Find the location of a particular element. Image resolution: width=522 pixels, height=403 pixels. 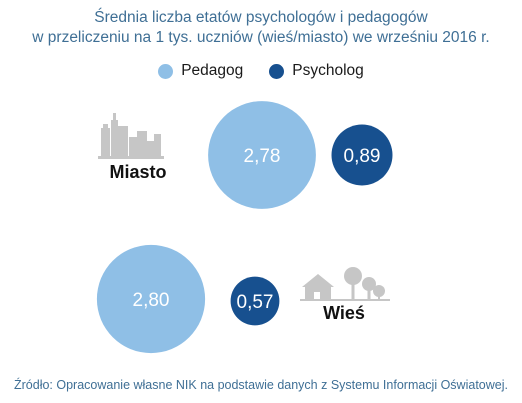

legend-item-pedagog: Pedagog is located at coordinates (200, 71).